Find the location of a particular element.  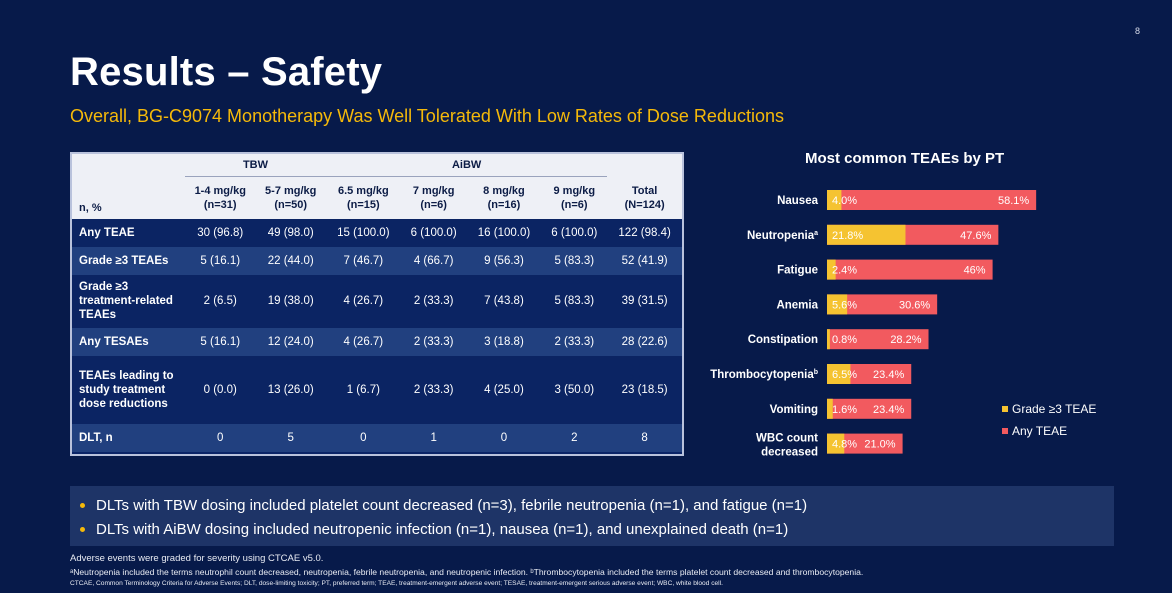

table-cell: 15 (100.0) is located at coordinates (363, 232).